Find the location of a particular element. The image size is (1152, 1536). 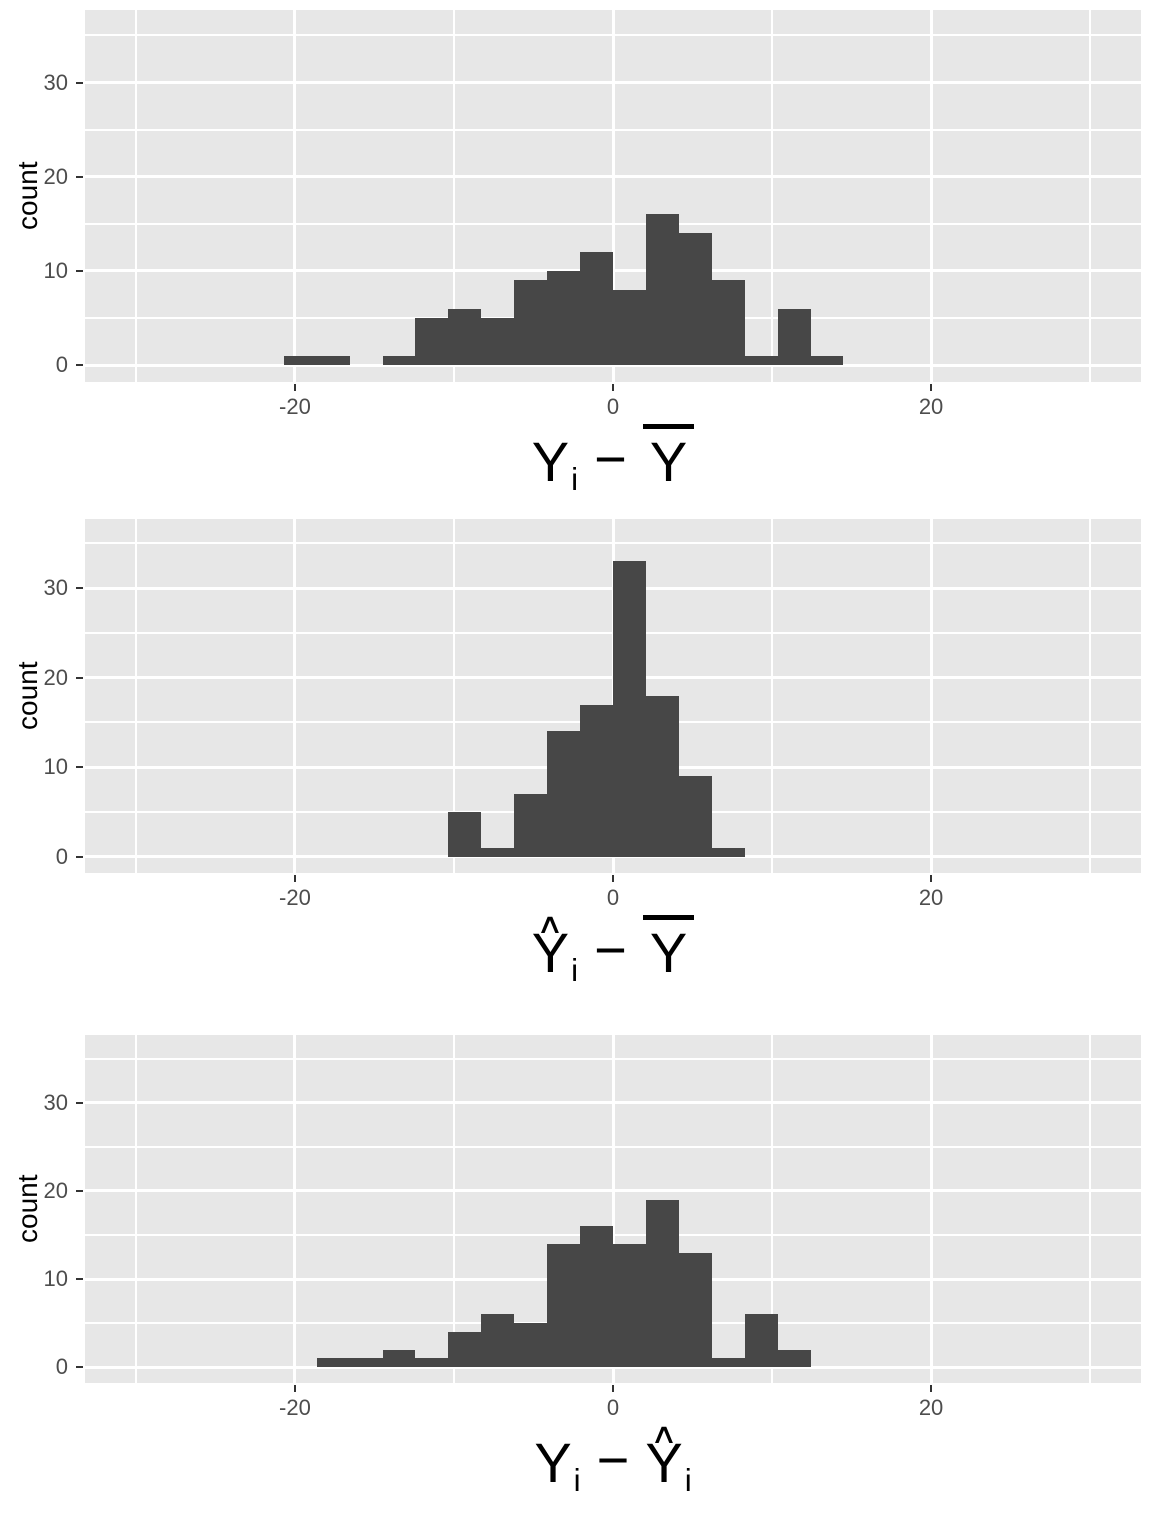

y-bar-symbol: Y is located at coordinates (668, 459).